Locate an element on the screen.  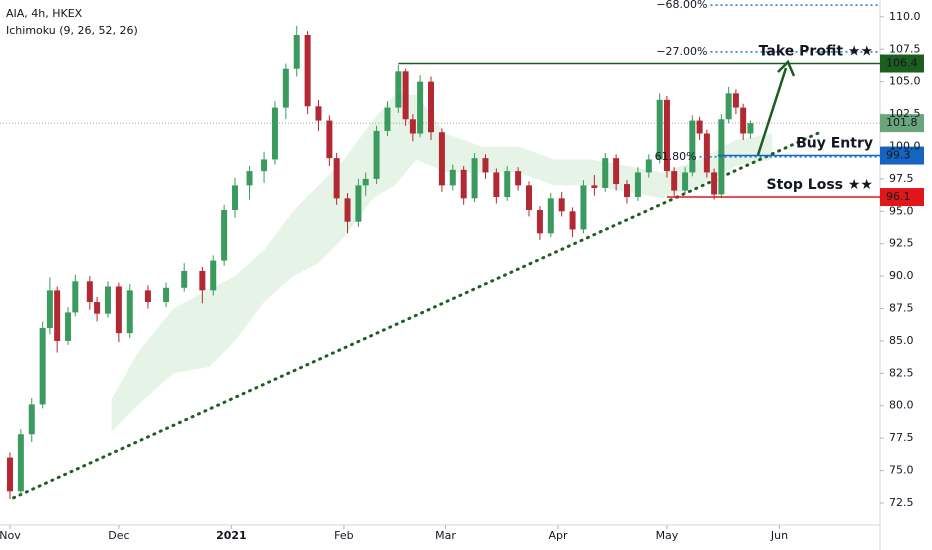
y-tick-label: 92.5 is located at coordinates (901, 243).